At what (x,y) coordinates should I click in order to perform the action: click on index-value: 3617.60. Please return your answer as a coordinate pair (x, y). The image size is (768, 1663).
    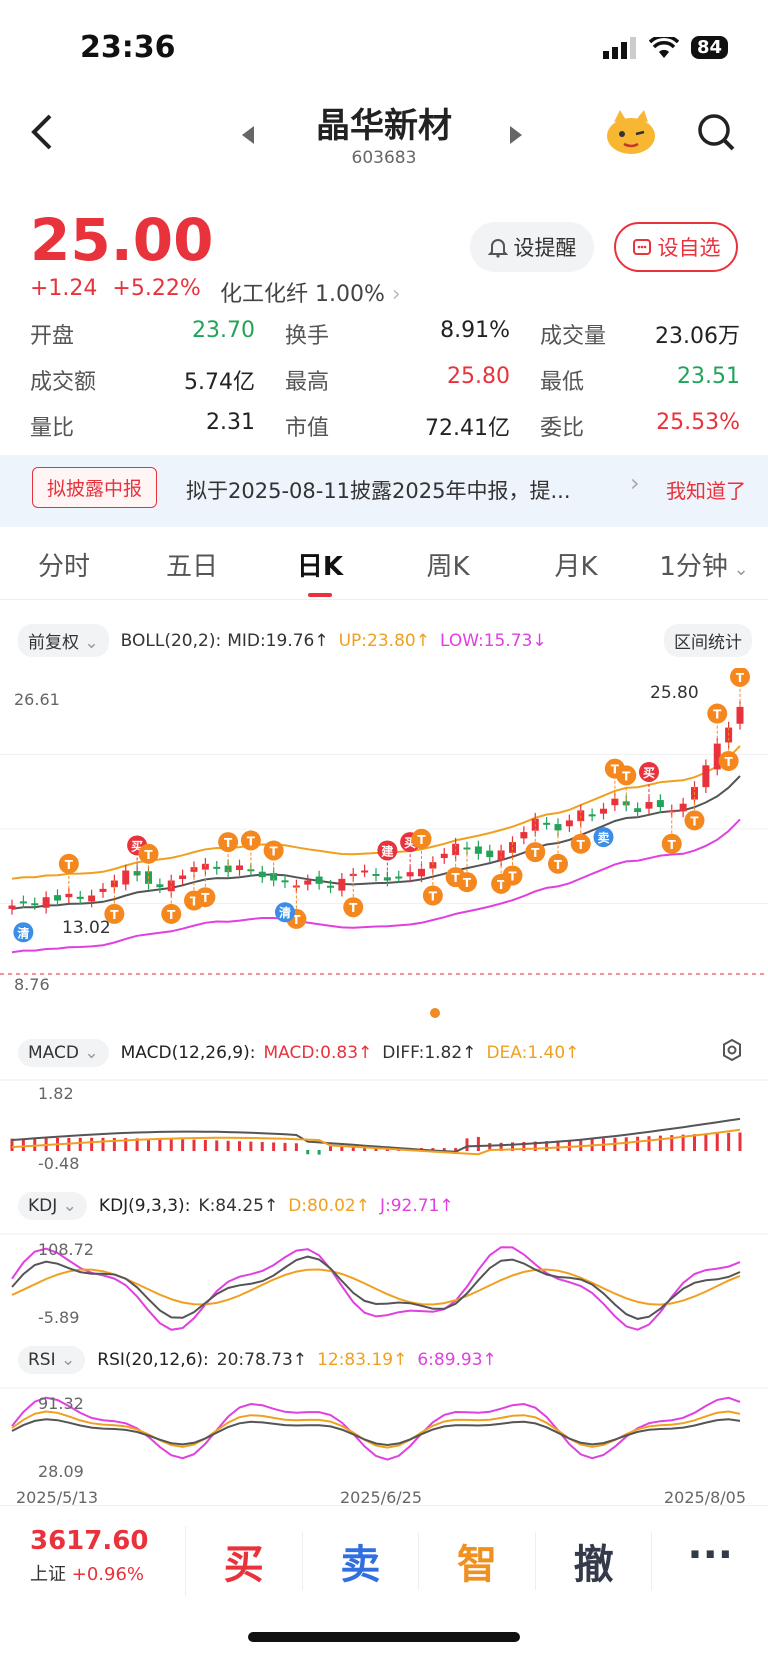
    Looking at the image, I should click on (89, 1540).